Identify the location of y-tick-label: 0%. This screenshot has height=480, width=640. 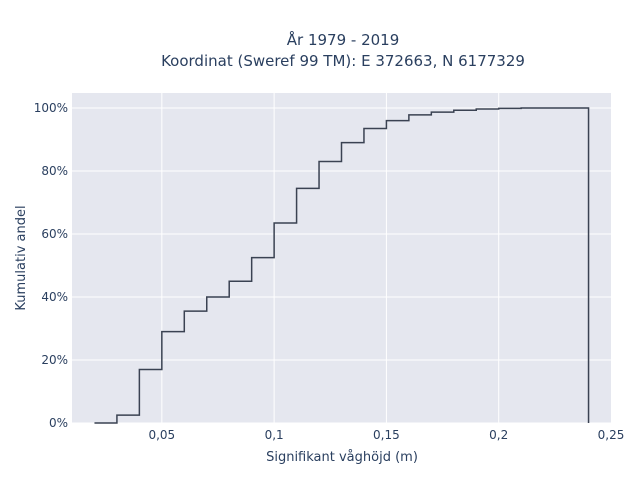
(58, 423).